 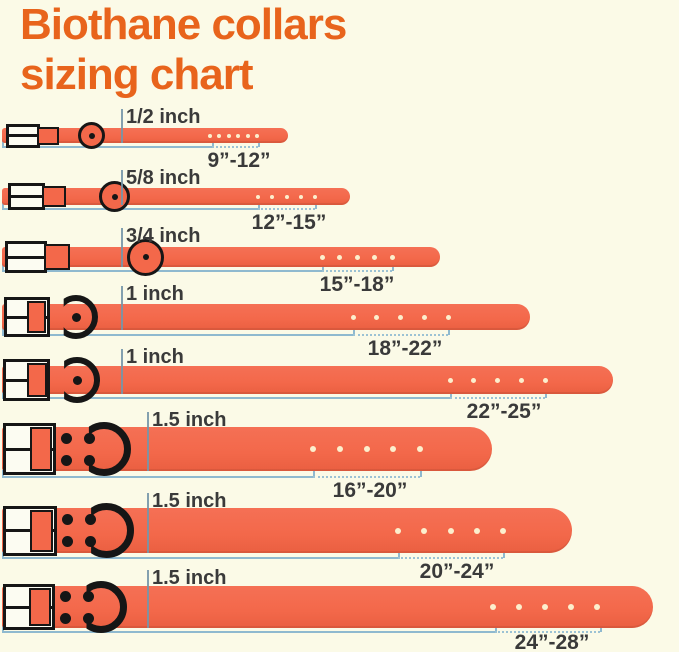 What do you see at coordinates (552, 641) in the screenshot?
I see `size-range-label: 24”-28”` at bounding box center [552, 641].